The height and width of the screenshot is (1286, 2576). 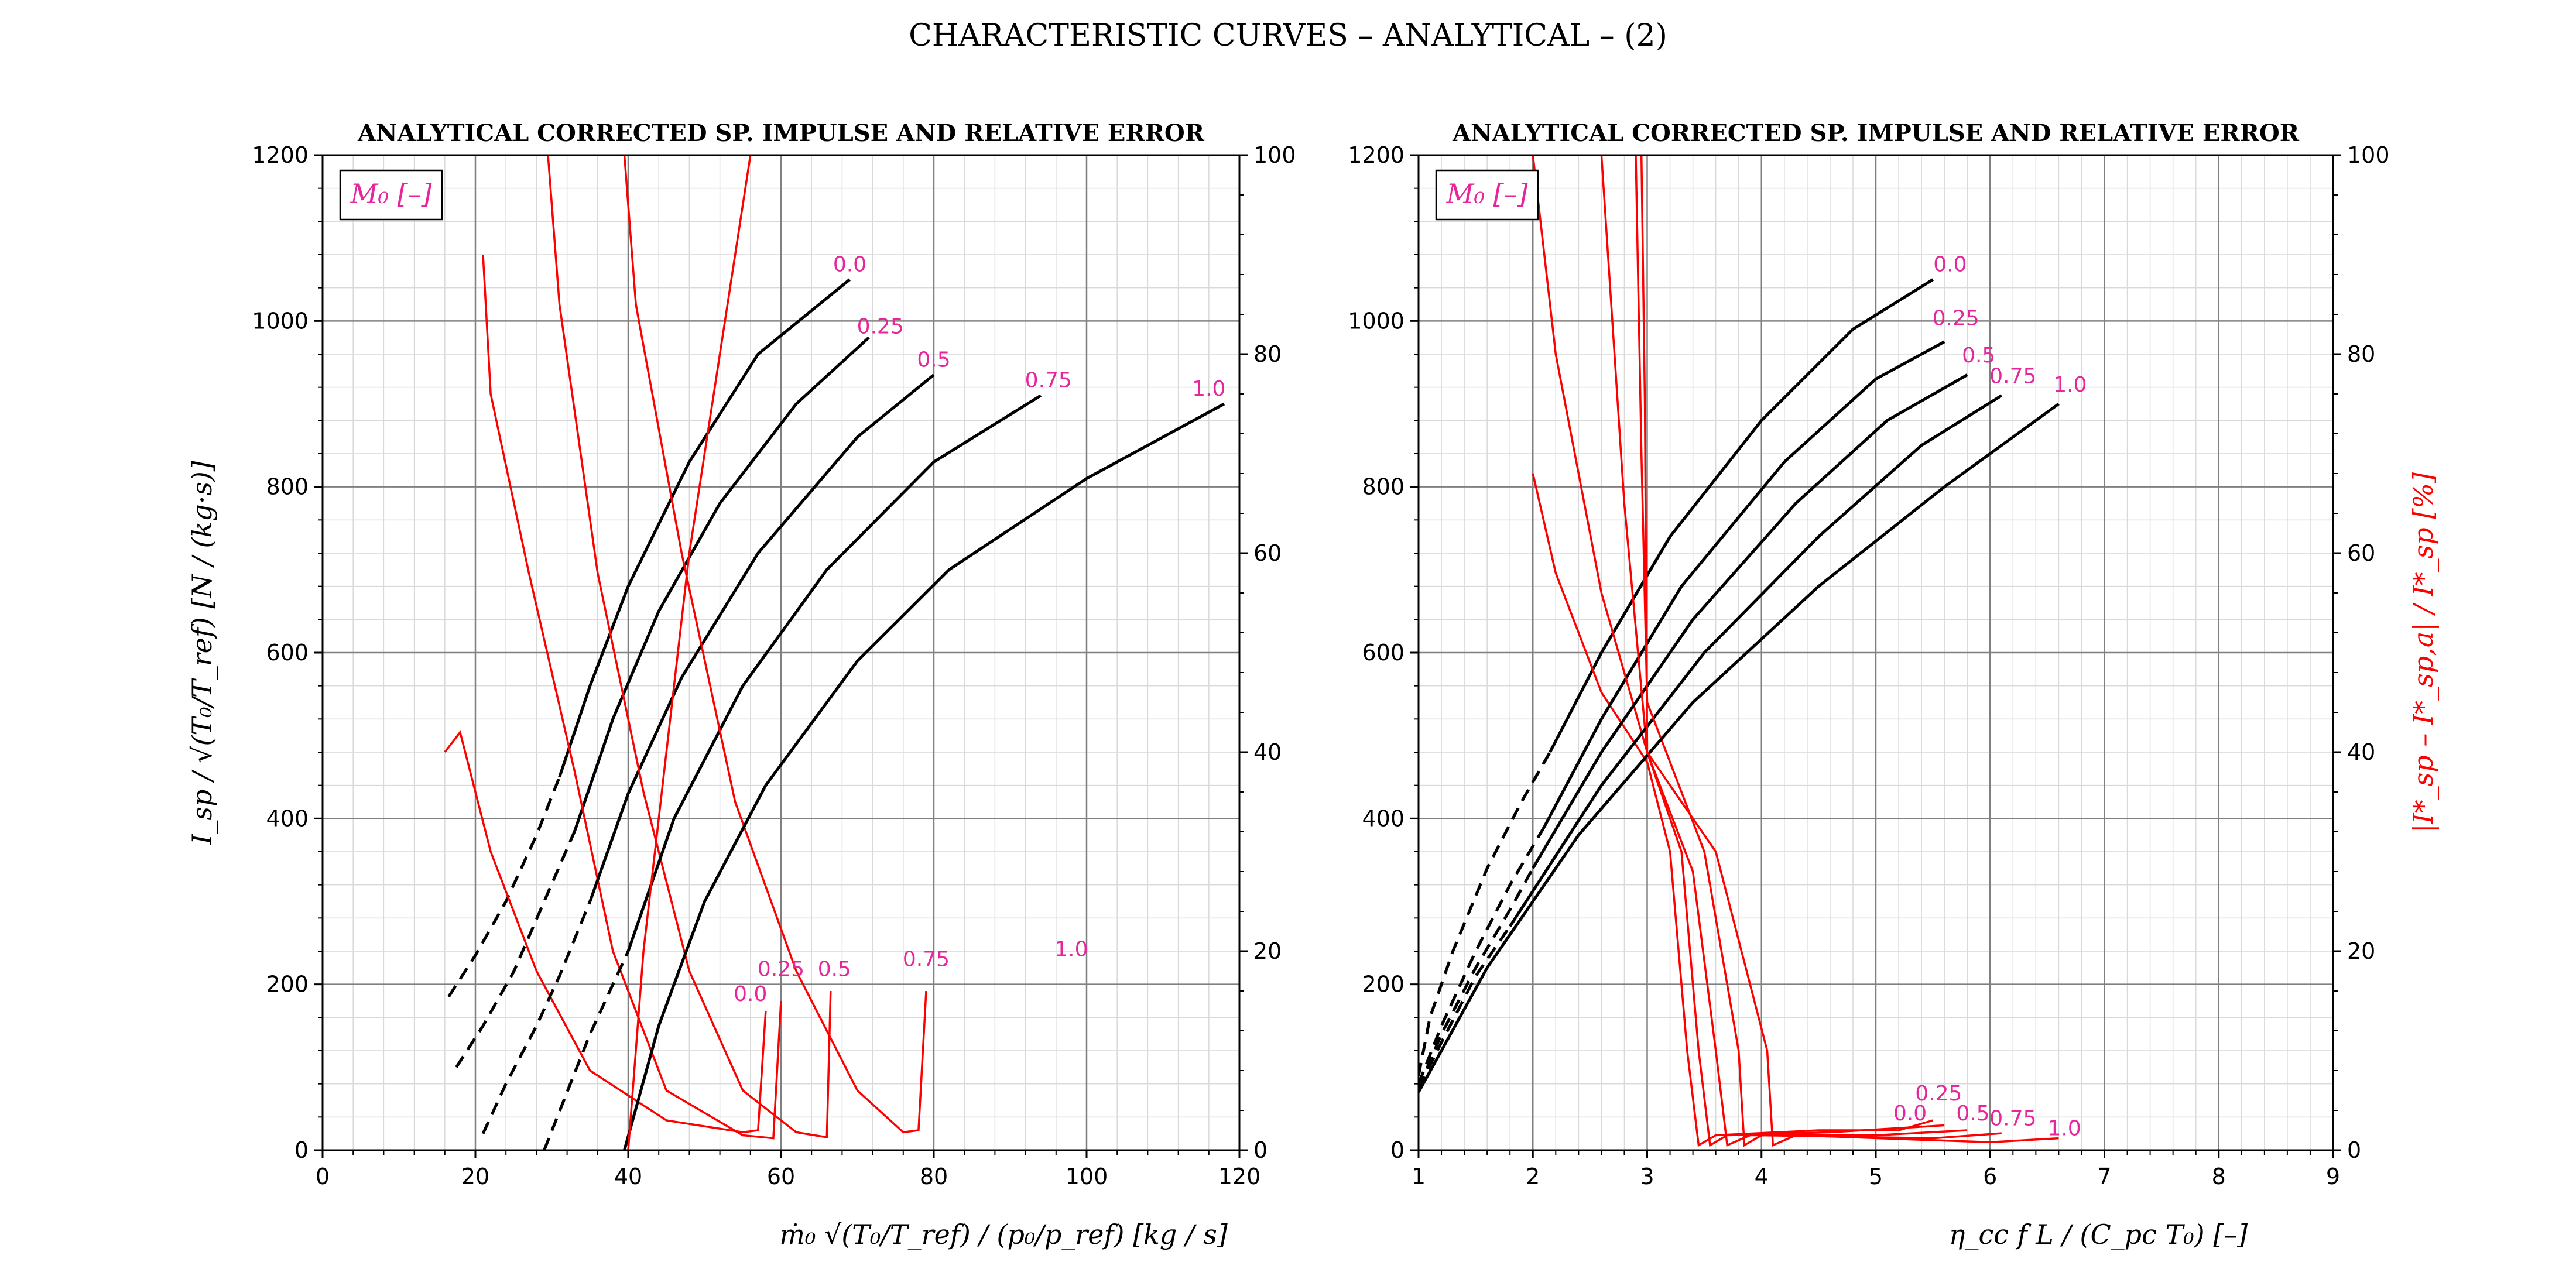 I want to click on x-tick-label: 120, so click(x=1239, y=1176).